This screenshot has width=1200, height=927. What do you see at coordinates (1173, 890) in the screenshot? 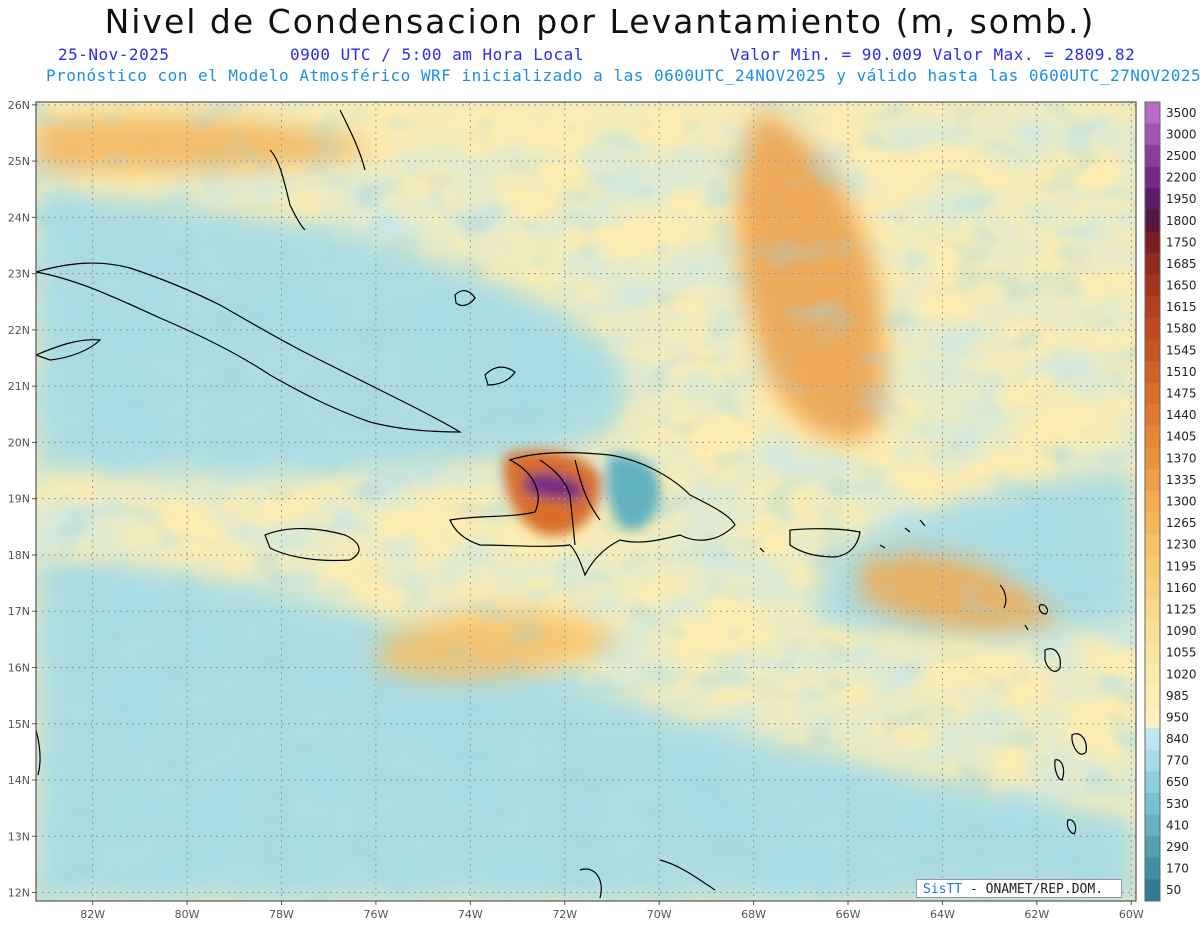
I see `colorbar-label: 50` at bounding box center [1173, 890].